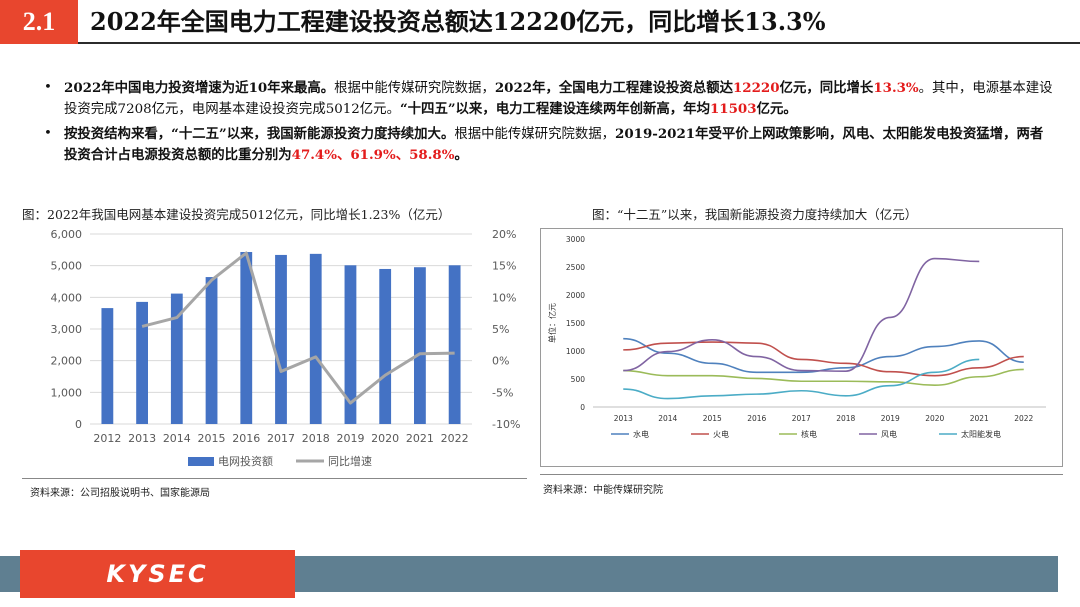 The height and width of the screenshot is (607, 1080). What do you see at coordinates (298, 328) in the screenshot?
I see `growth-line` at bounding box center [298, 328].